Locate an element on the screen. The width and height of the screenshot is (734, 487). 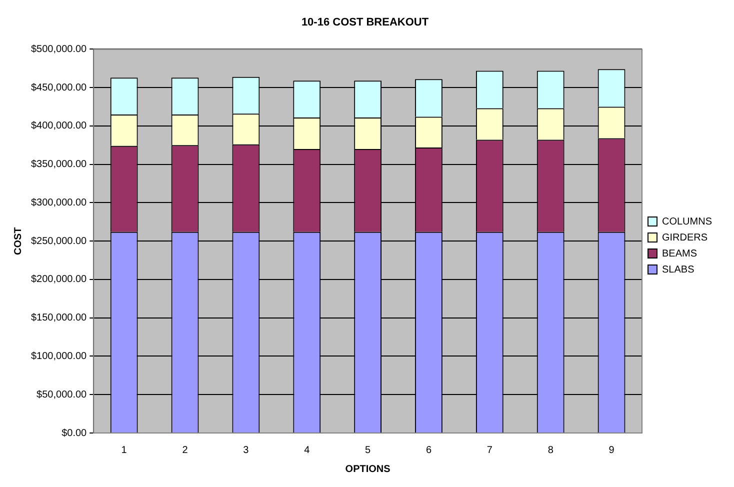
y-tick-label: $400,000.00 is located at coordinates (59, 126).